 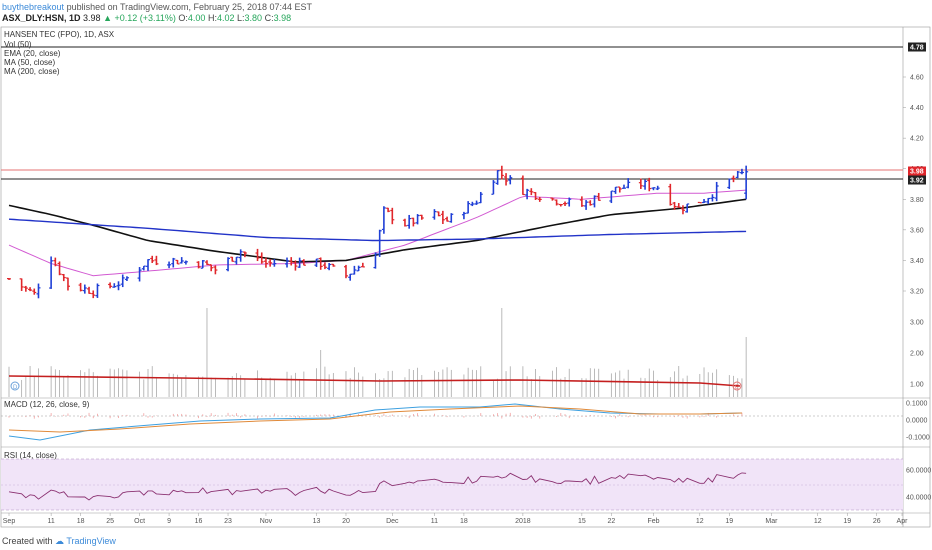 What do you see at coordinates (377, 230) in the screenshot?
I see `ma-line-ma-50-close-` at bounding box center [377, 230].